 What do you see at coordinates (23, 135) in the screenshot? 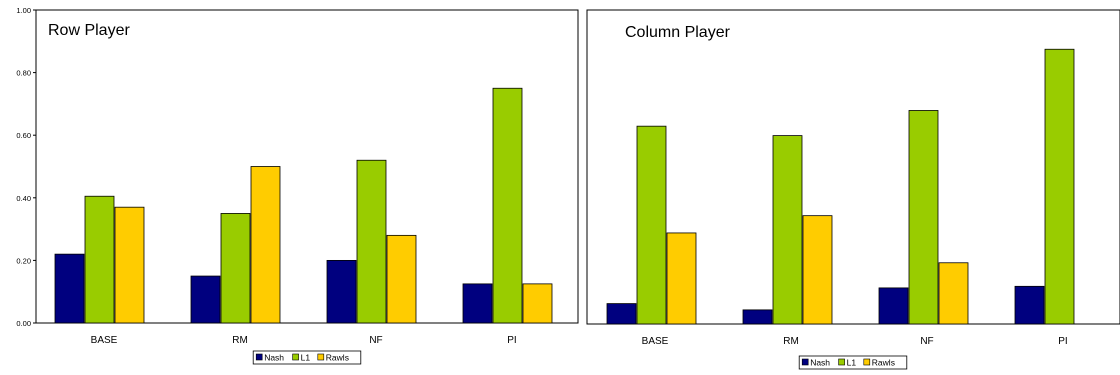
I see `y-tick-label: 0.60` at bounding box center [23, 135].